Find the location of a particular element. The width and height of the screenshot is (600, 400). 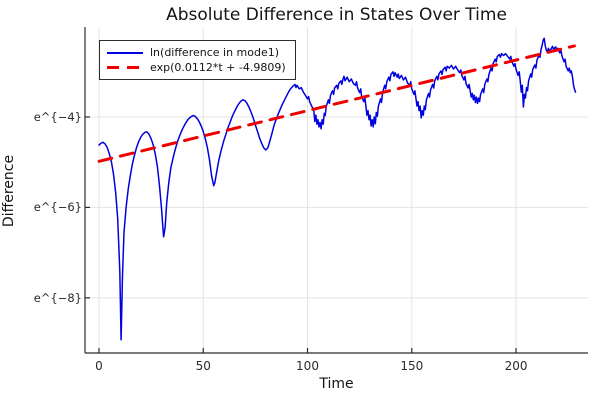

legend-entry-blue-line: ln(difference in mode1) is located at coordinates (196, 52).